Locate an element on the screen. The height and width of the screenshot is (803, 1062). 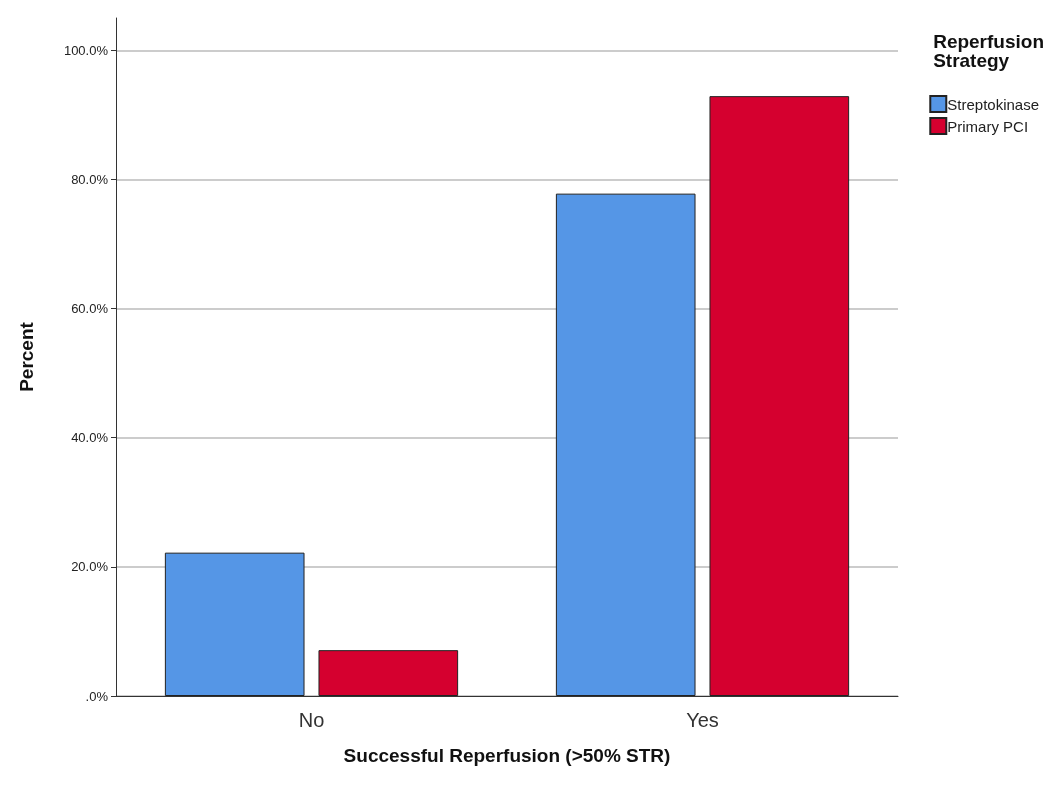
legend-title: Reperfusion Strategy is located at coordinates (989, 51).